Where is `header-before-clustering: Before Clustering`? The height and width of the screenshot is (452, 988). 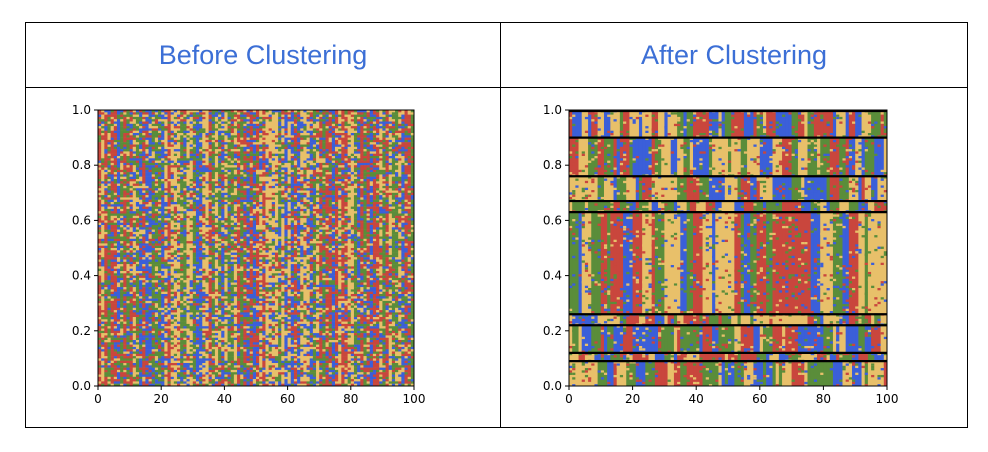
header-before-clustering: Before Clustering is located at coordinates (263, 54).